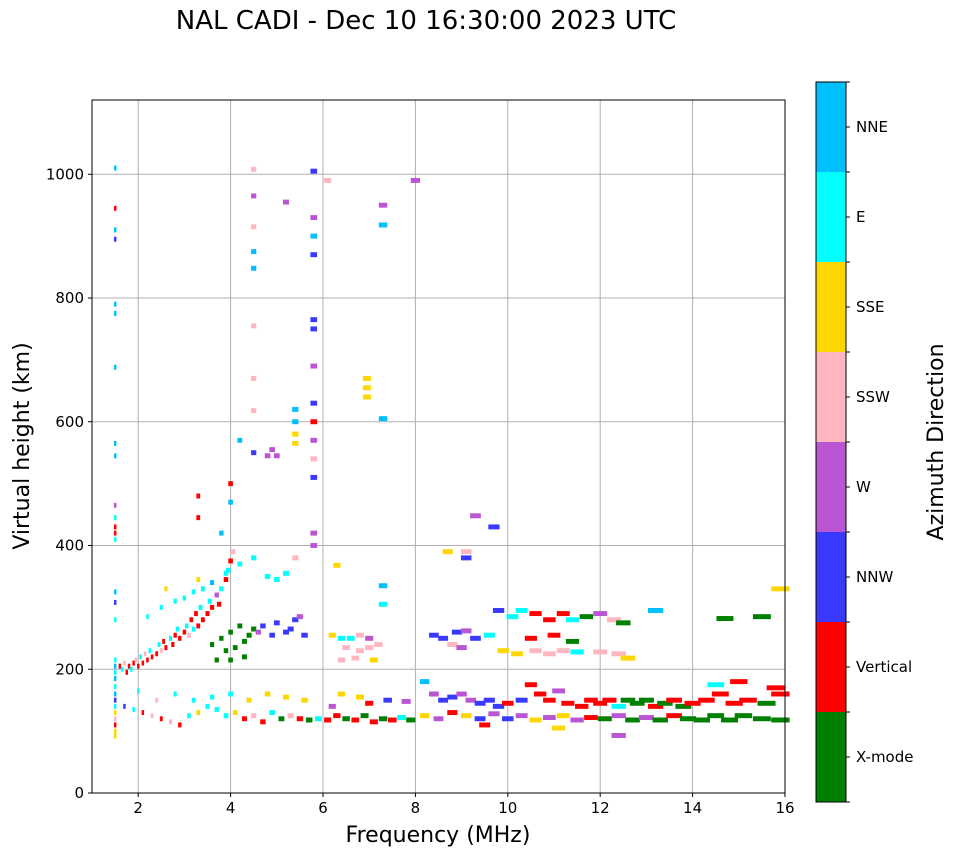 The height and width of the screenshot is (857, 958). I want to click on x-tick-label: 2, so click(138, 808).